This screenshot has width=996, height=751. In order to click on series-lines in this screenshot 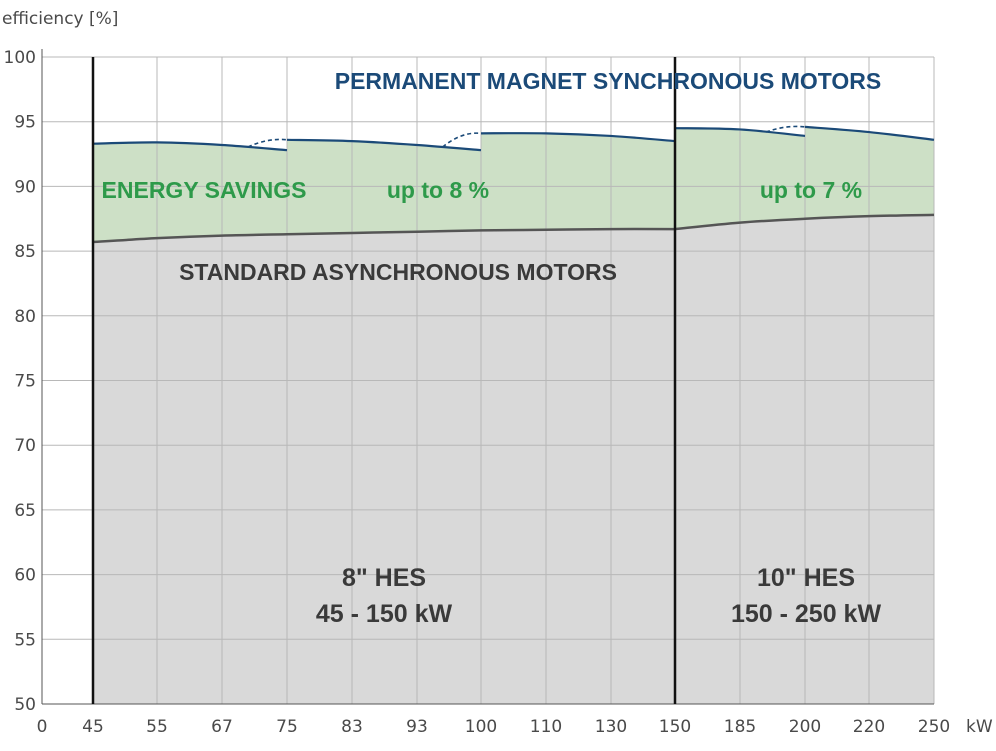, I will do `click(513, 184)`.